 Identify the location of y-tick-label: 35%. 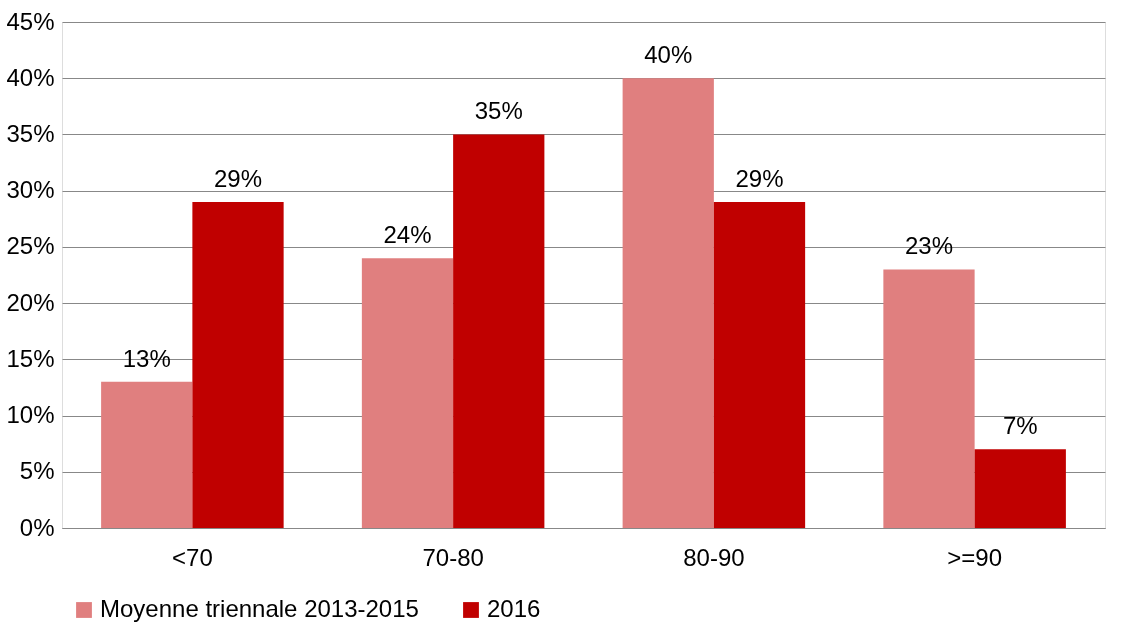
(30, 133).